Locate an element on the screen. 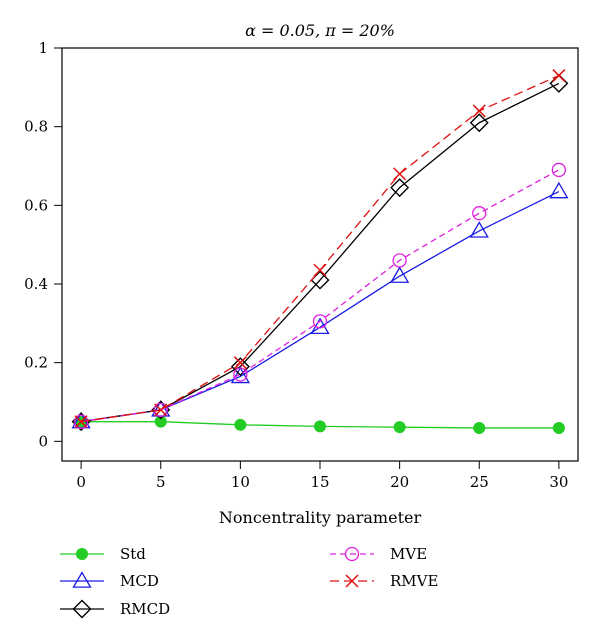  x-tick-label: 0 is located at coordinates (81, 482).